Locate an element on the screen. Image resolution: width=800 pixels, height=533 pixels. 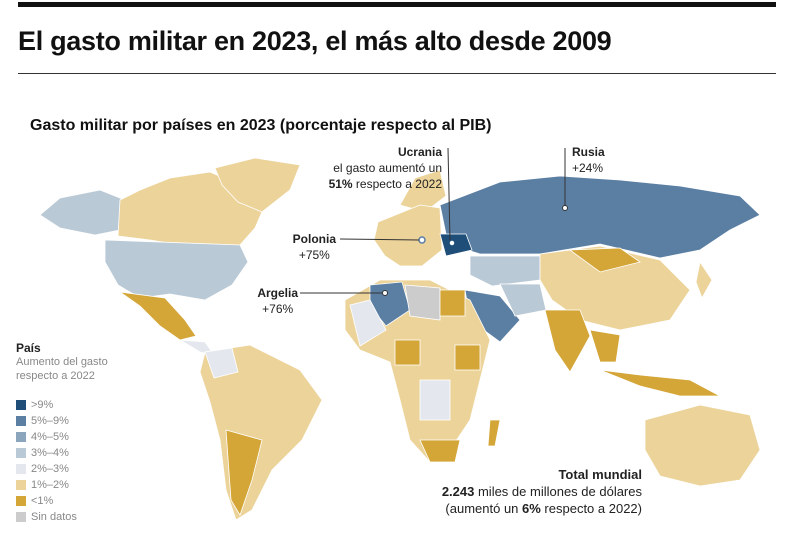
annotation-rusia: Rusia +24% is located at coordinates (588, 160).